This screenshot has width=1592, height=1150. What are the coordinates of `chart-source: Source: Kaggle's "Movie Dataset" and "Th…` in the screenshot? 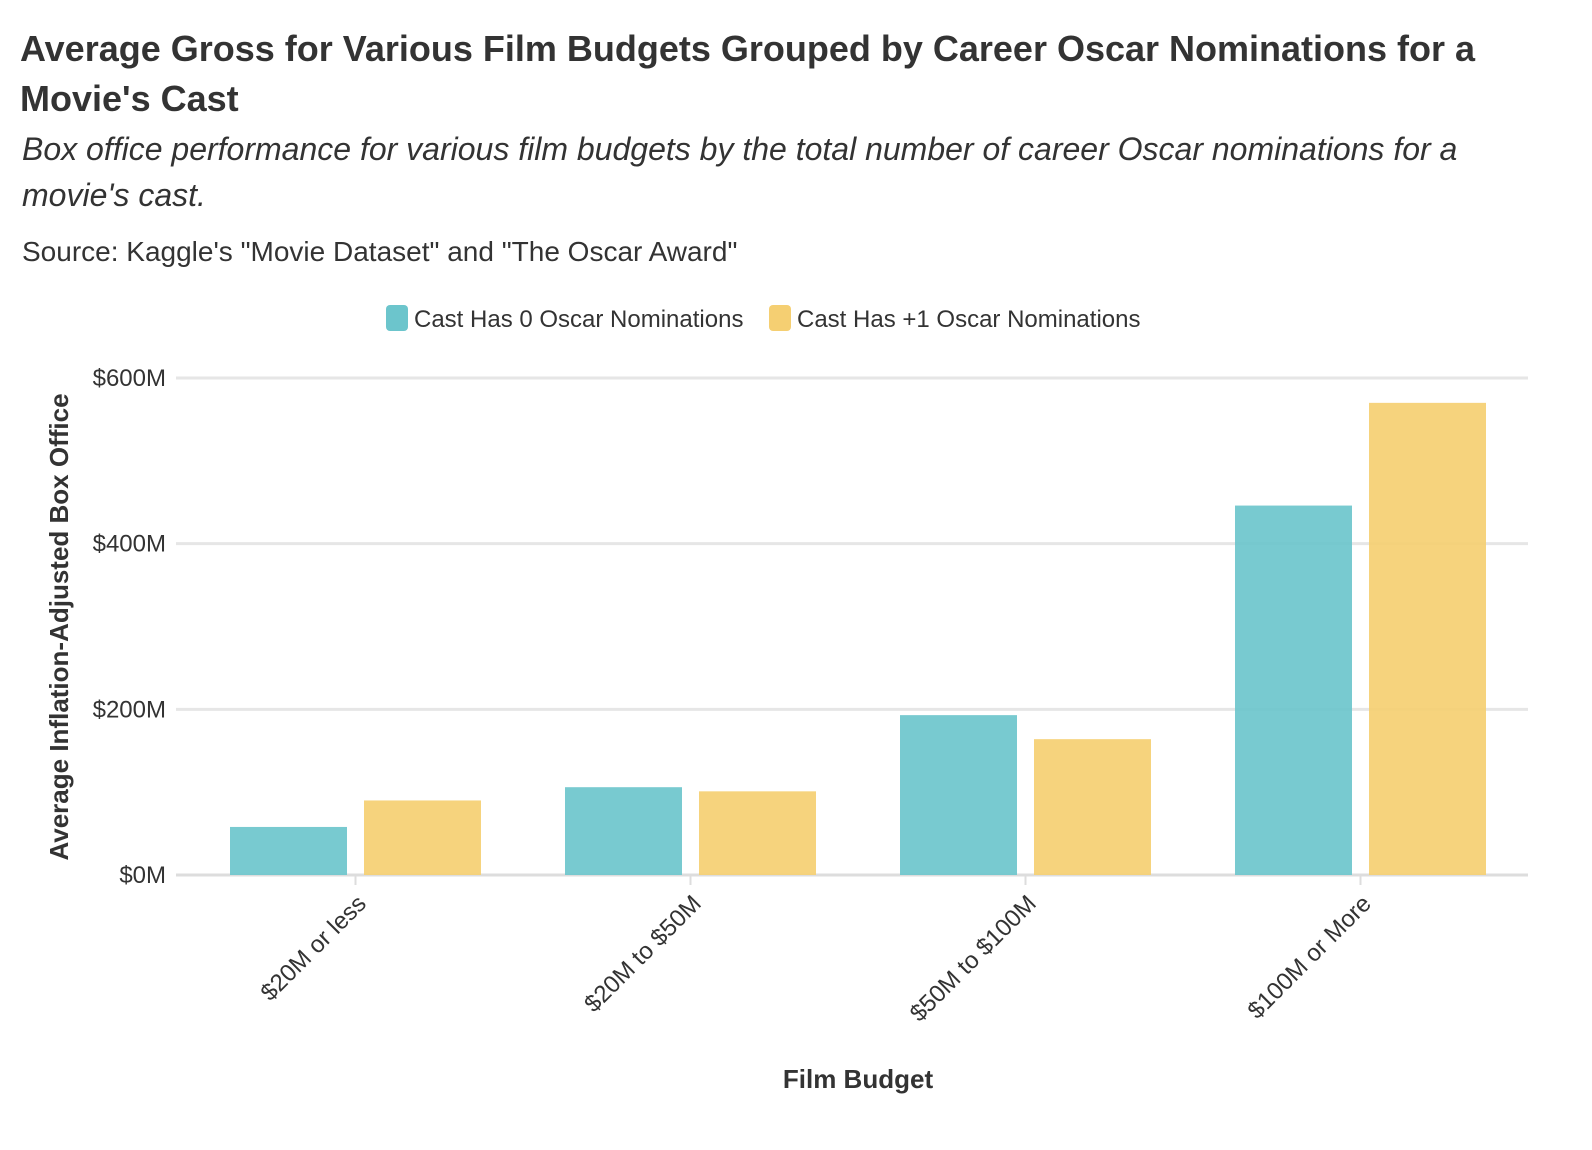 It's located at (380, 251).